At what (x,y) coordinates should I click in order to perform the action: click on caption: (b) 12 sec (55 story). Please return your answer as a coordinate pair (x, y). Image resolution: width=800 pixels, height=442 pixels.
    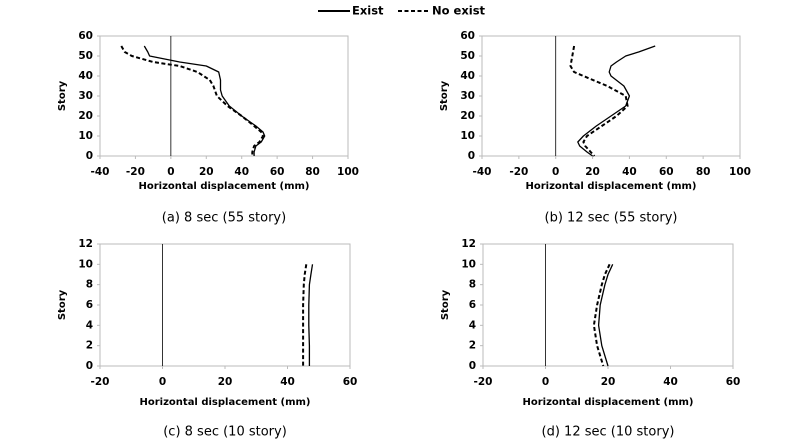
    Looking at the image, I should click on (611, 218).